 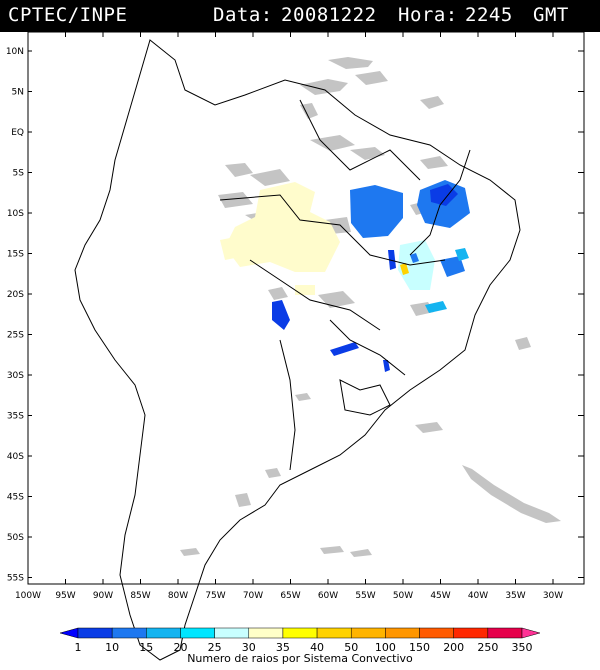 What do you see at coordinates (249, 647) in the screenshot?
I see `legend-value: 30` at bounding box center [249, 647].